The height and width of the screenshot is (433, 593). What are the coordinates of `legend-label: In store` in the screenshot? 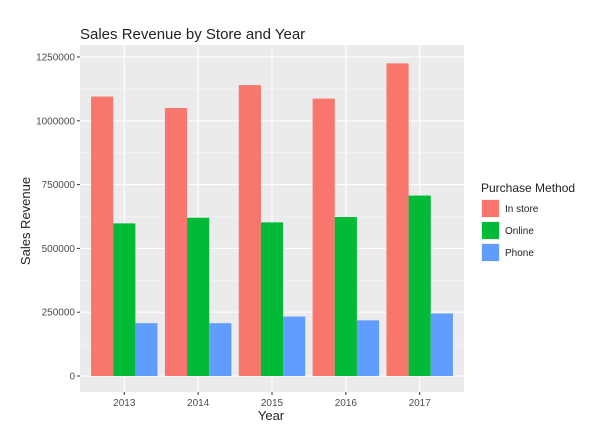 It's located at (522, 209).